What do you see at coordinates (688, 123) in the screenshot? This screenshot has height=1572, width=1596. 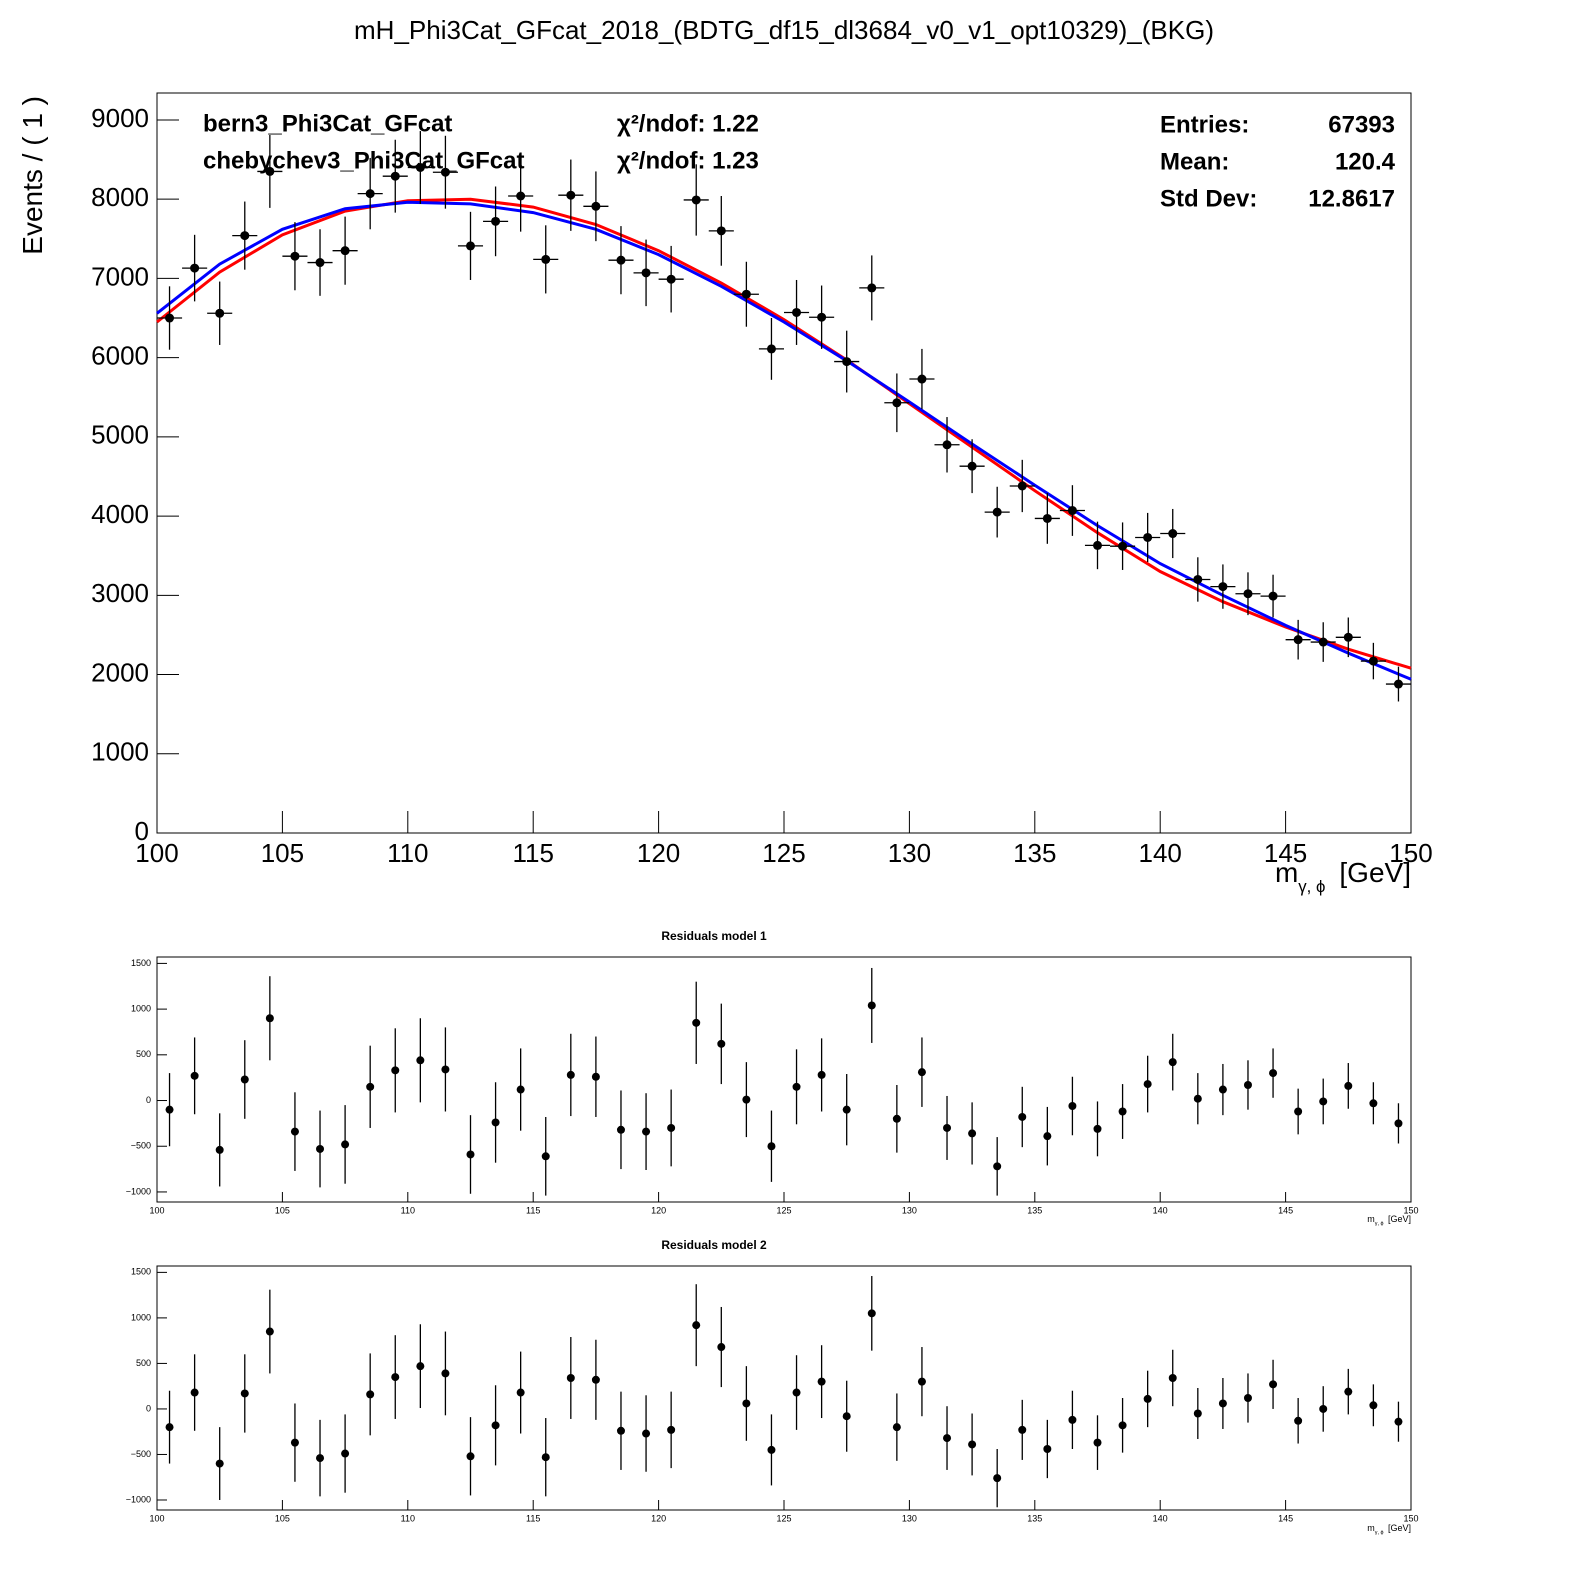 I see `fit-quality: χ²/ndof: 1.22` at bounding box center [688, 123].